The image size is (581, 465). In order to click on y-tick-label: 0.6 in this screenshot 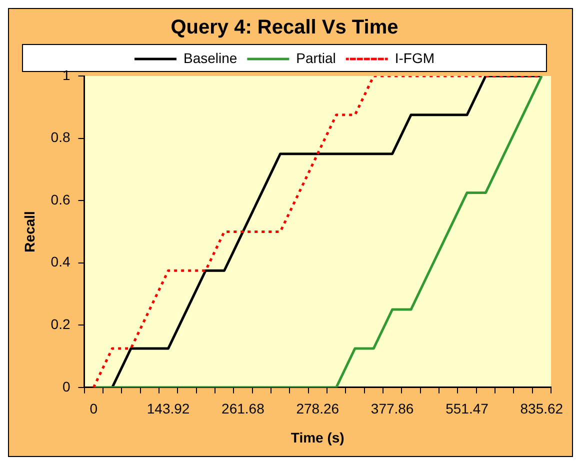, I will do `click(60, 199)`.